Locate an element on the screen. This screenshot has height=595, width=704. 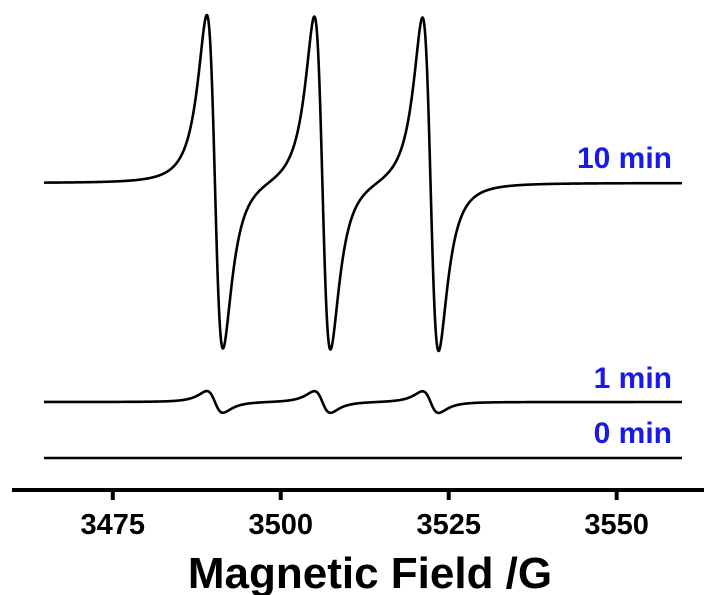
x-tick-label: 3550 is located at coordinates (616, 525).